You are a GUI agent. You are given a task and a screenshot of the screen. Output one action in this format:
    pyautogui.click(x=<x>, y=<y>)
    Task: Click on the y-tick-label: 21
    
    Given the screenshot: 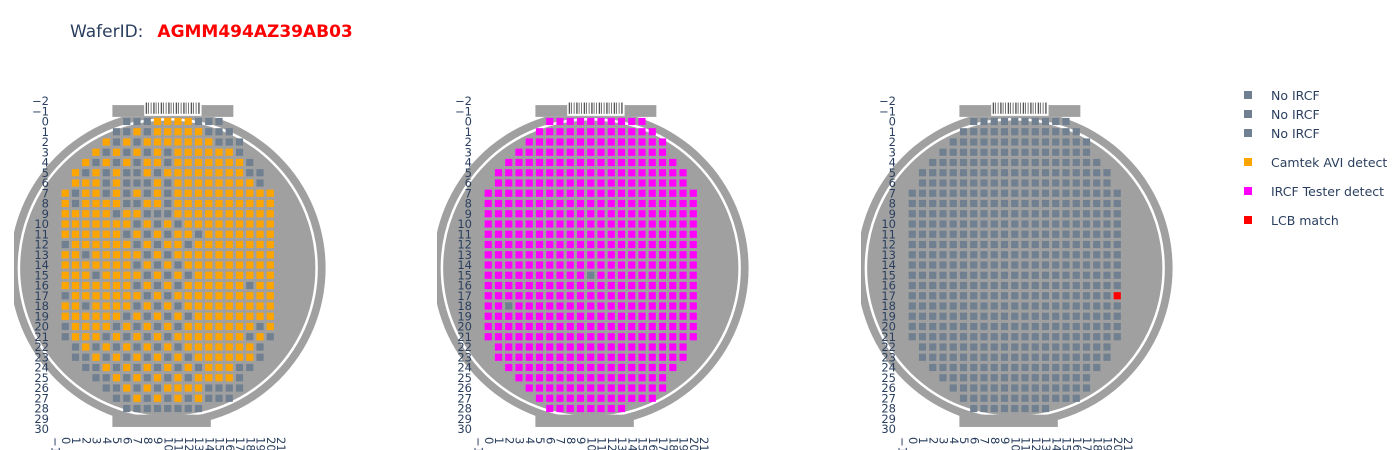 What is the action you would take?
    pyautogui.click(x=888, y=337)
    